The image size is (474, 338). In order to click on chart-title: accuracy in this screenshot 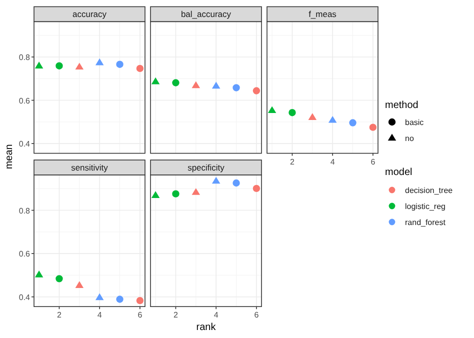, I will do `click(90, 14)`.